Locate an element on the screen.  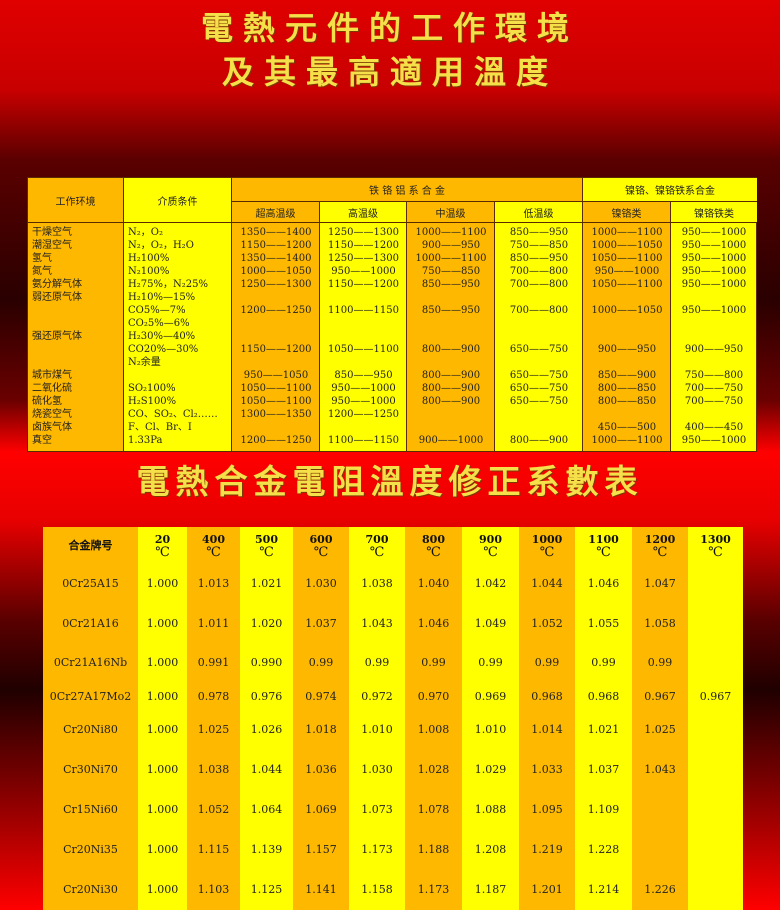
alloy-name: 0Cr21A16 is located at coordinates (90, 623).